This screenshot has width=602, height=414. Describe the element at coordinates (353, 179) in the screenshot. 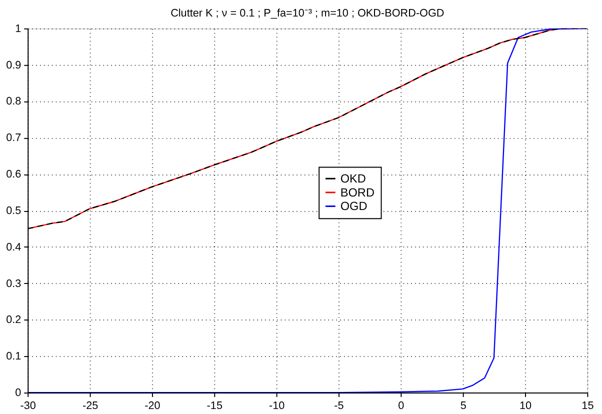

I see `legend-label: OKD` at that location.